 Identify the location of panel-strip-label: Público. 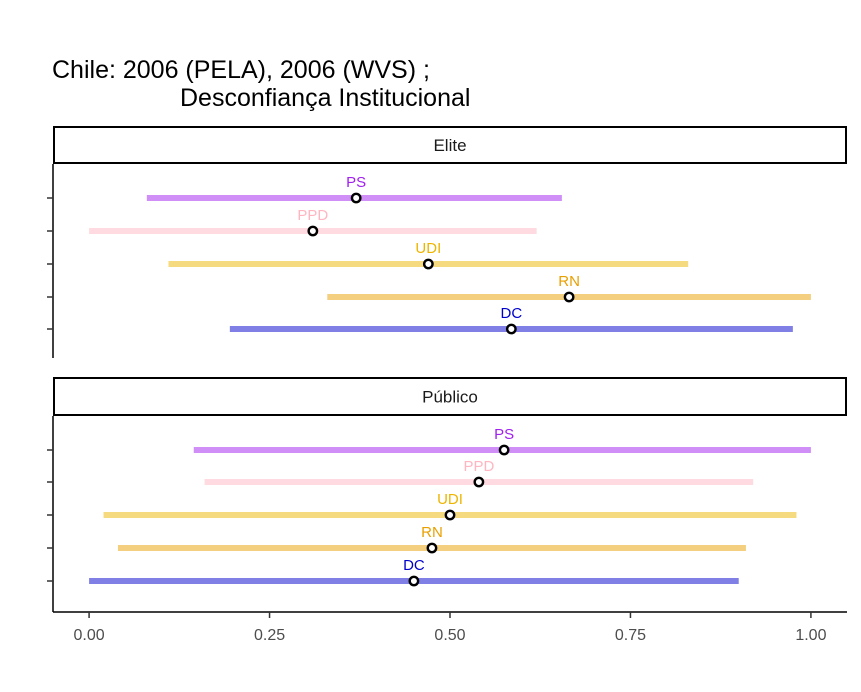
(450, 397).